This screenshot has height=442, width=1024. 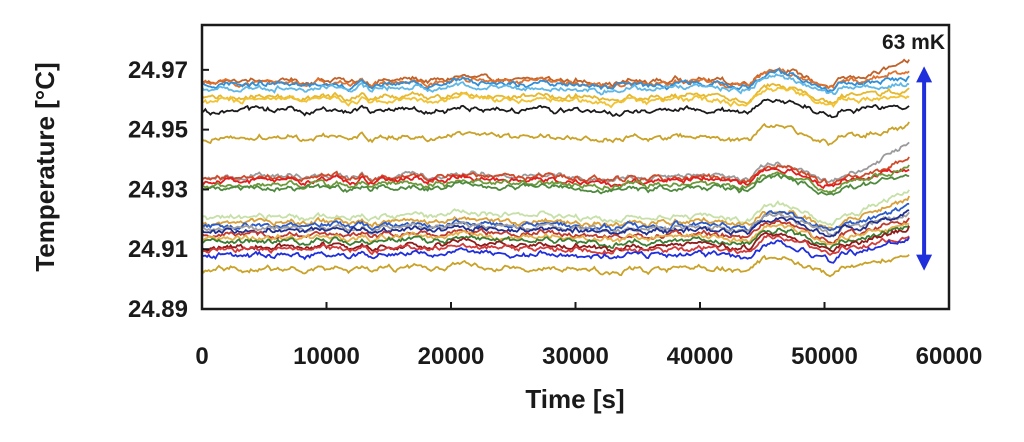 I want to click on x-tick-label: 20000, so click(x=451, y=356).